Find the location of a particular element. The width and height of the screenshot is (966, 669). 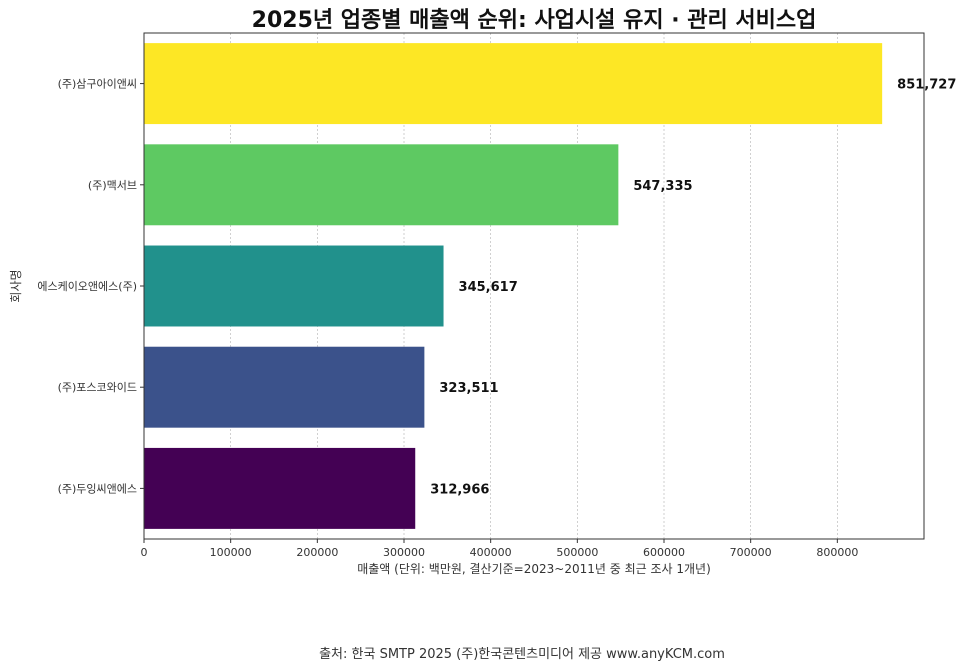

value-label: 312,966 is located at coordinates (459, 489).